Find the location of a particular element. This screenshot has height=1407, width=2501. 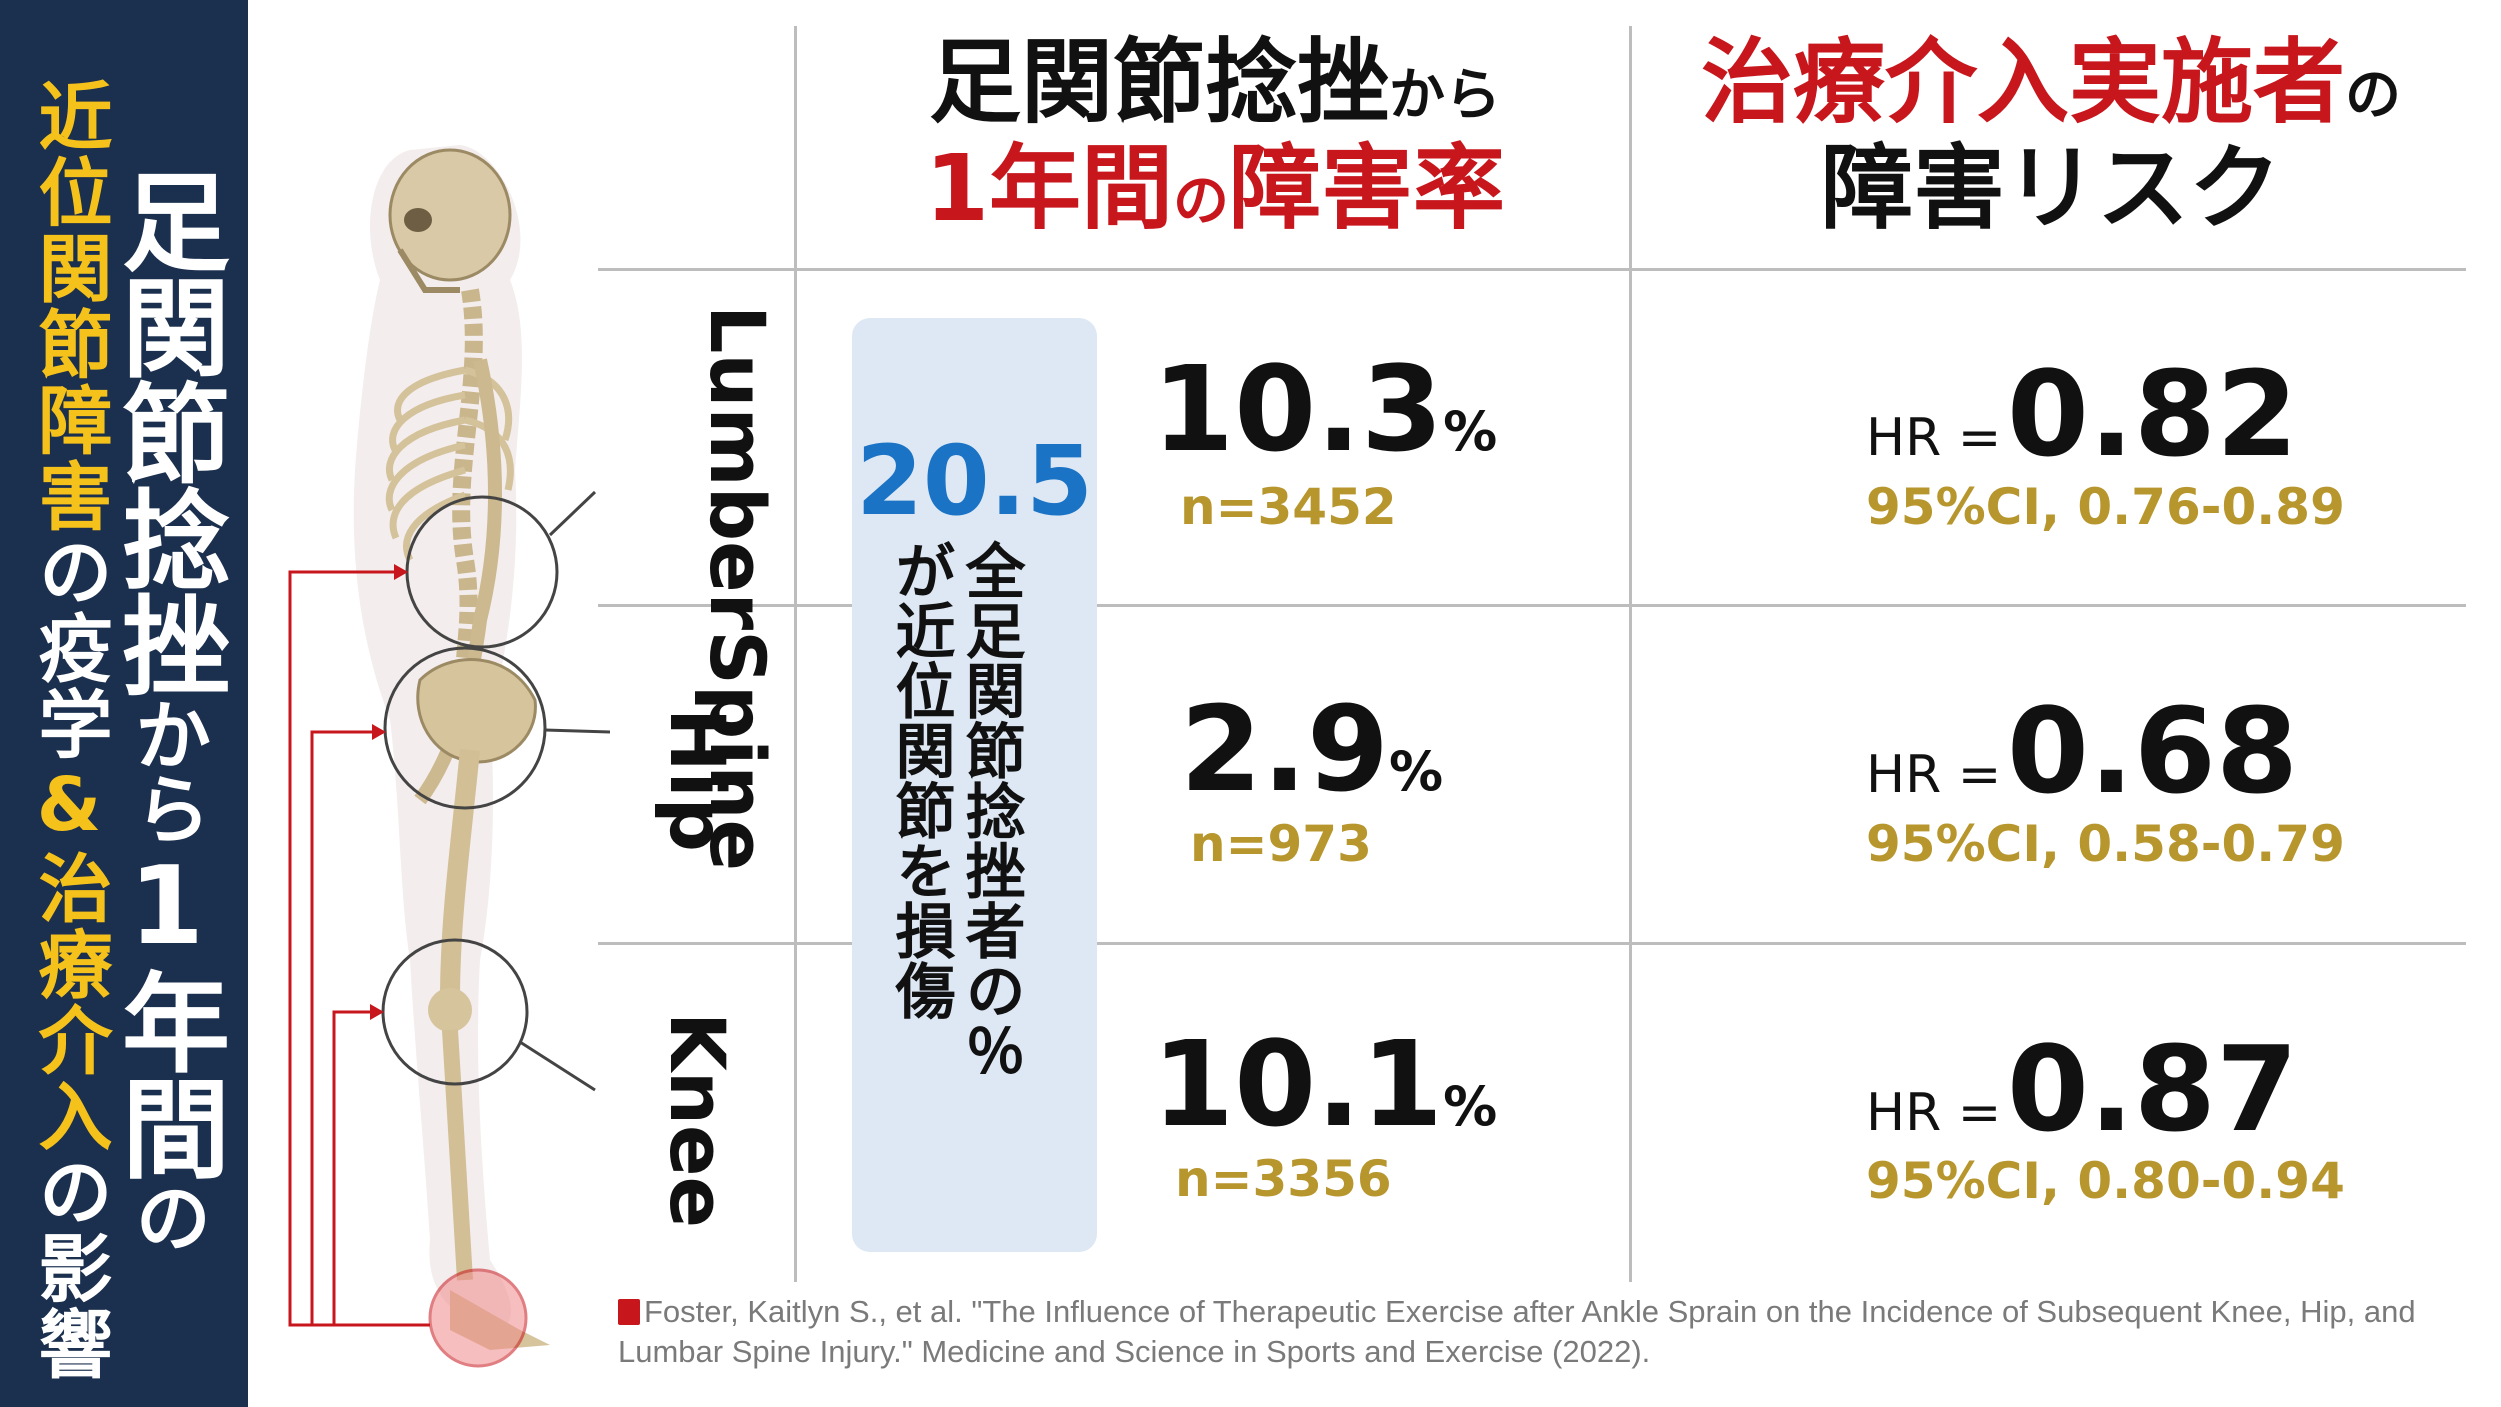

row2-hr-label: HR = is located at coordinates (1934, 775).